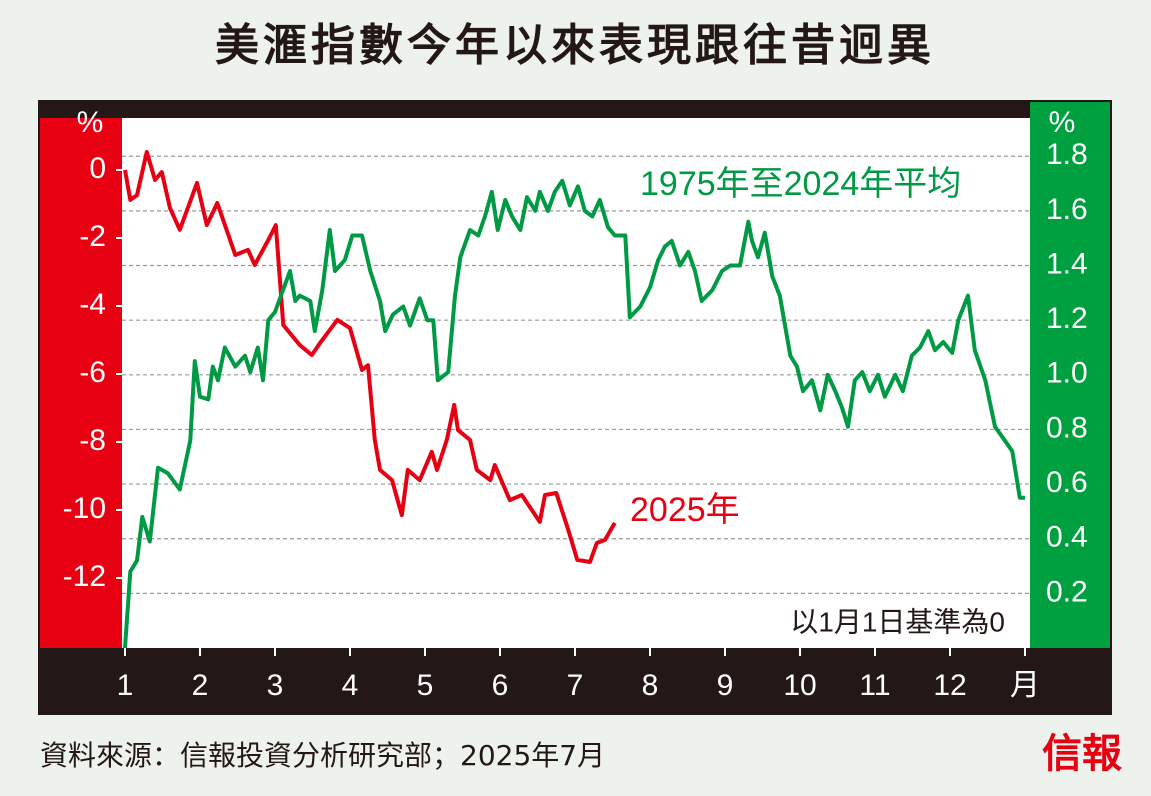 Image resolution: width=1151 pixels, height=796 pixels. What do you see at coordinates (92, 372) in the screenshot?
I see `y-tick-label: -6` at bounding box center [92, 372].